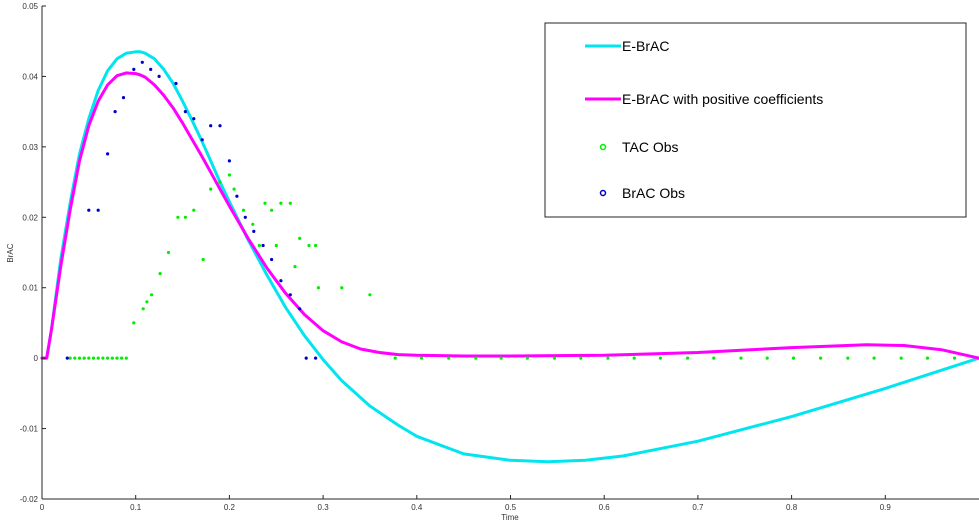  What do you see at coordinates (605, 507) in the screenshot?
I see `x-tick-label: 0.6` at bounding box center [605, 507].